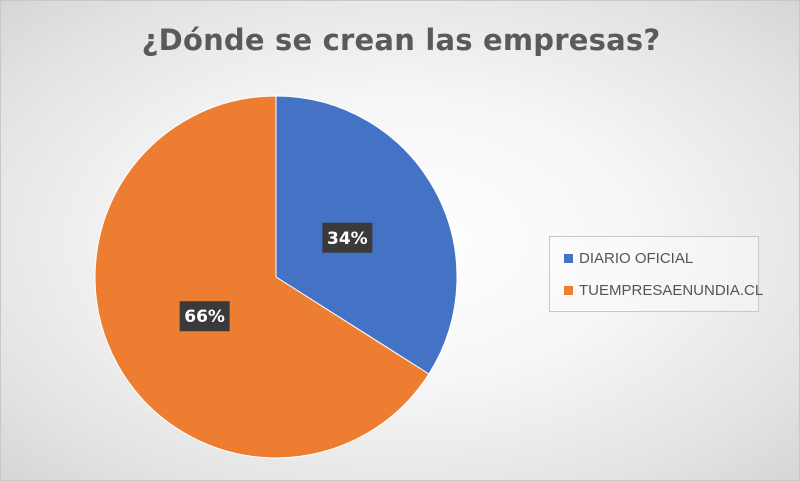 The height and width of the screenshot is (481, 800). I want to click on legend-swatch-tuempresaenundia, so click(568, 290).